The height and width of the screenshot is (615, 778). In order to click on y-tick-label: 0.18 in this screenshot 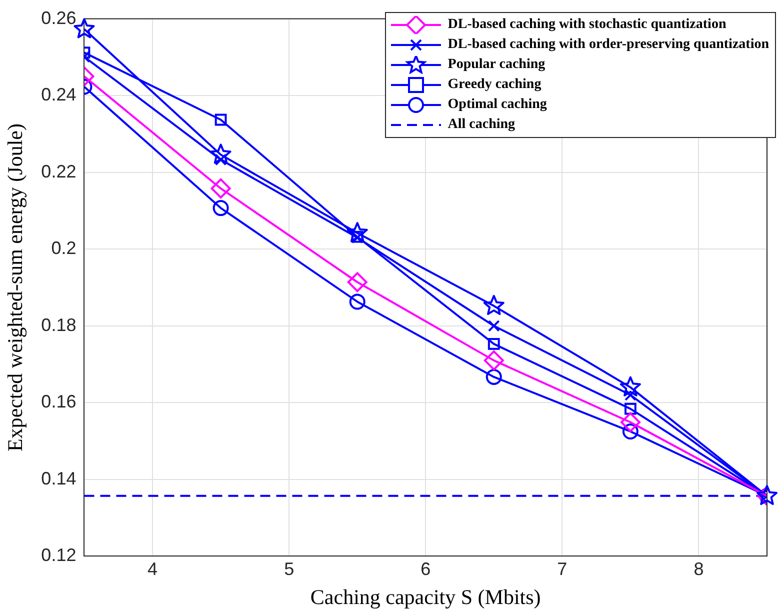, I will do `click(58, 324)`.